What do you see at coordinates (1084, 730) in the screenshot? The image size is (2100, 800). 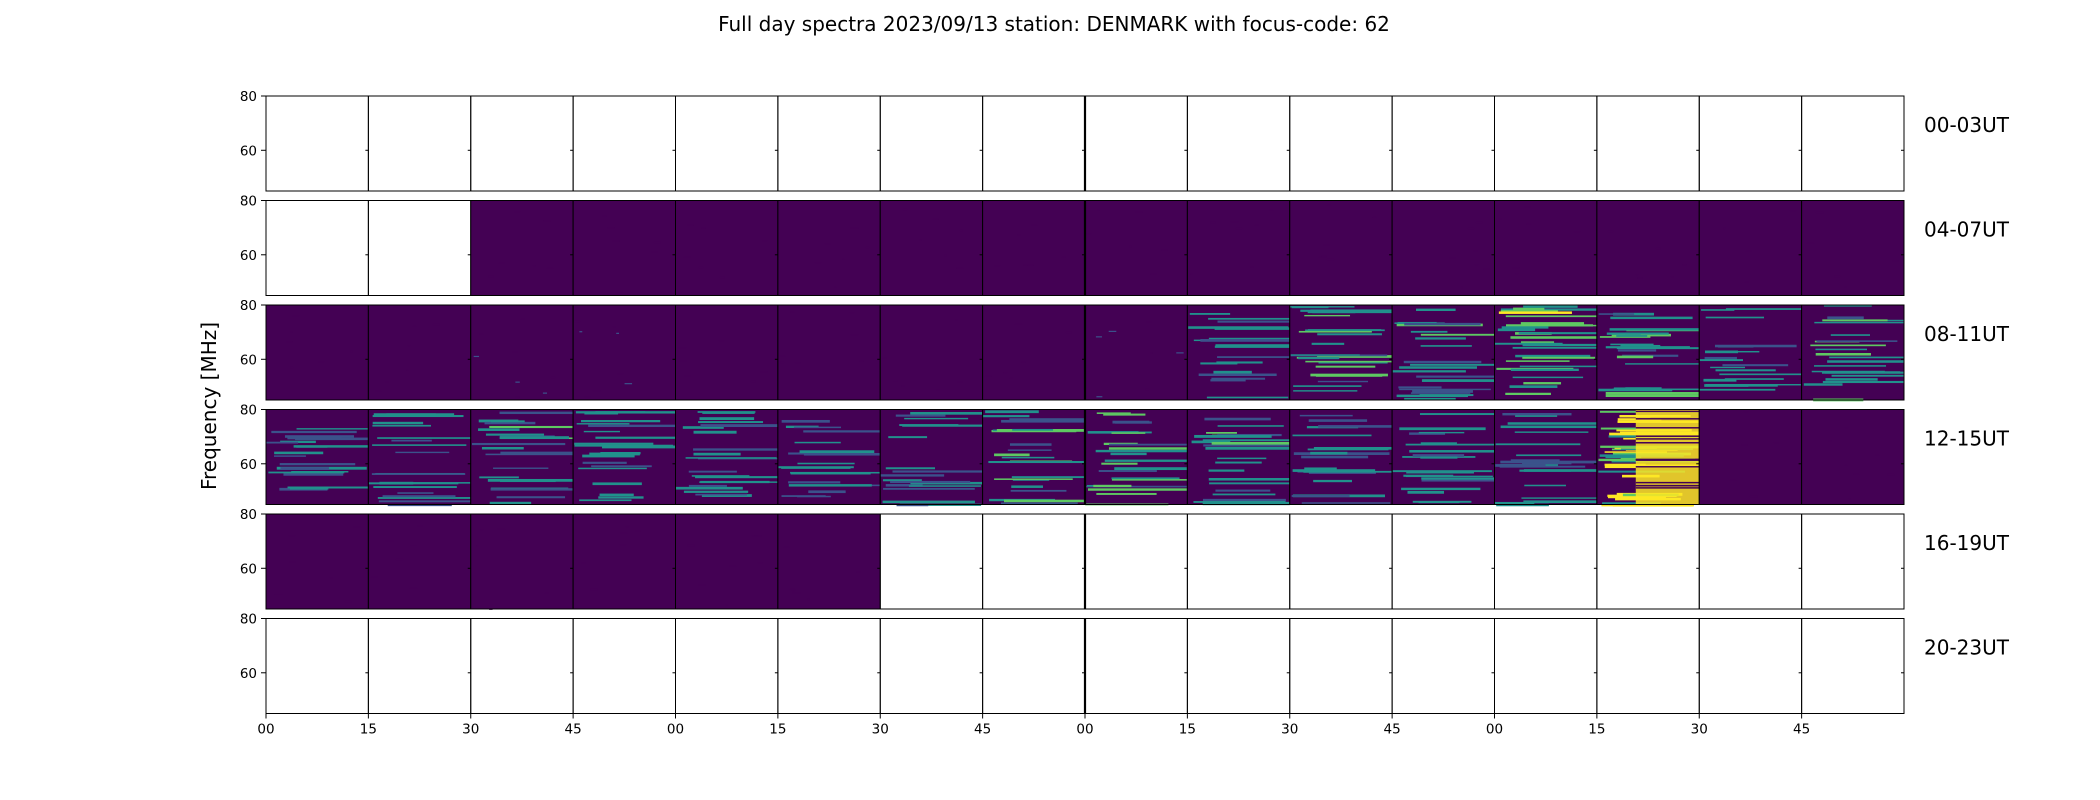 I see `x-tick-label: 00` at bounding box center [1084, 730].